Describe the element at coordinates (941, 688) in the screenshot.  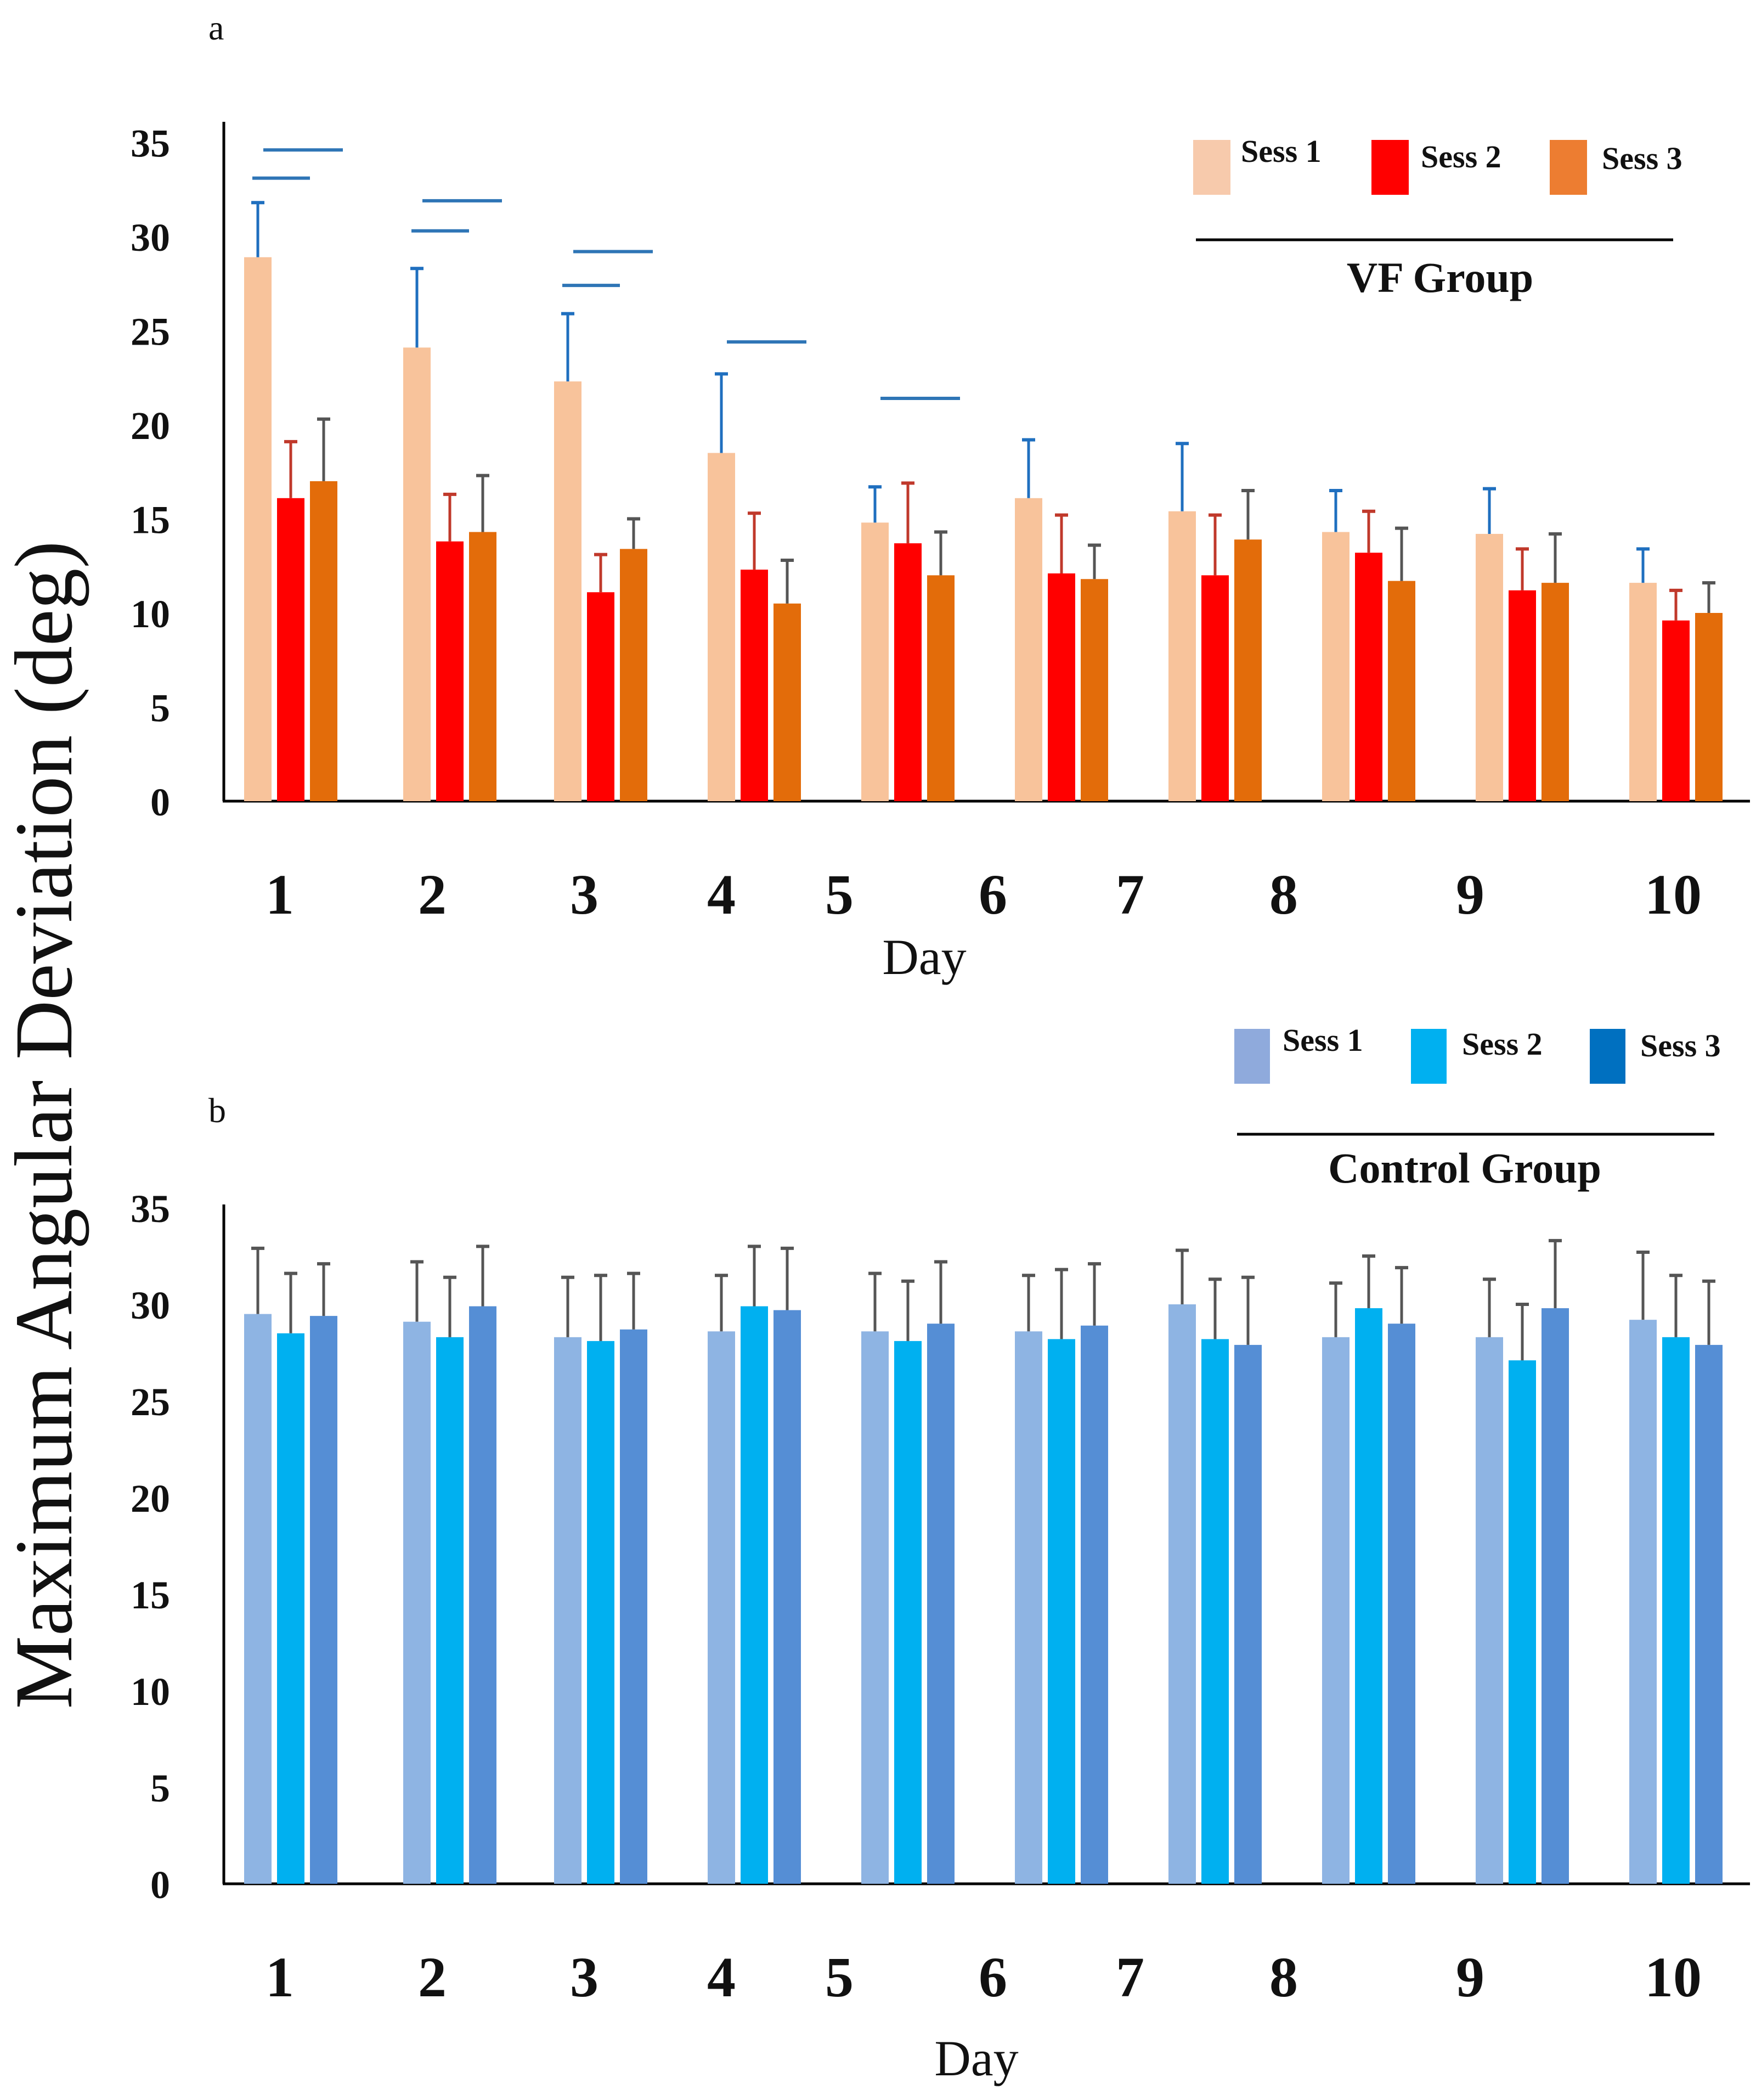
I see `panel-a-bar-sess3-day5` at that location.